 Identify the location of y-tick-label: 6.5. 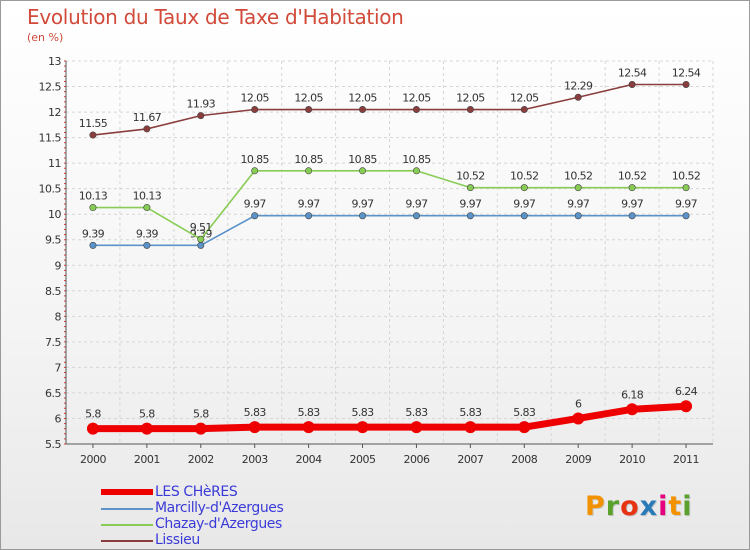
(53, 393).